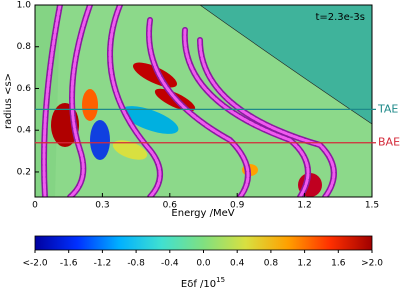  Describe the element at coordinates (271, 264) in the screenshot. I see `colorbar-tick-label: 0.8` at that location.